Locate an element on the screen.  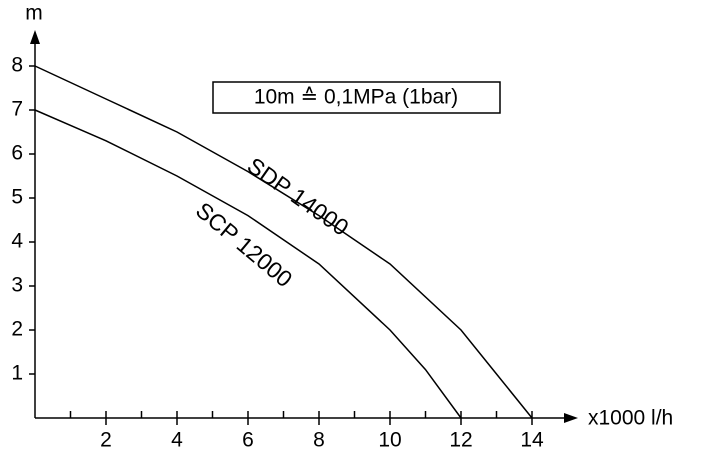
x-tick-label: 8 is located at coordinates (319, 440).